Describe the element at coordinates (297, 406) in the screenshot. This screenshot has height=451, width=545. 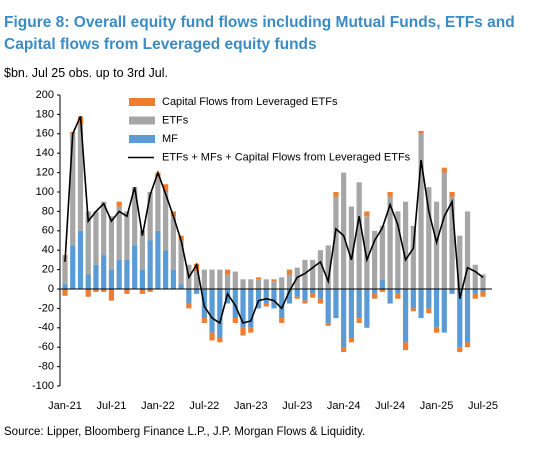
I see `x-tick-label: Jul-23` at that location.